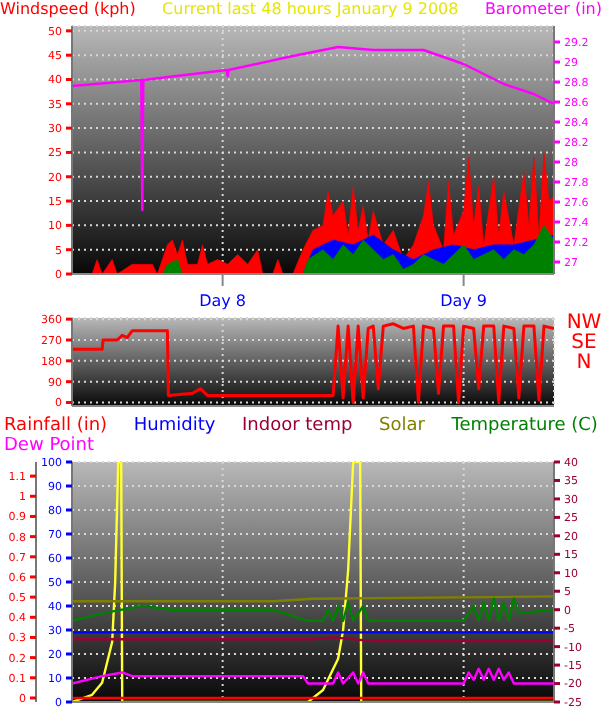 The width and height of the screenshot is (602, 714). What do you see at coordinates (584, 345) in the screenshot?
I see `y2-axis-title: NWSEN` at bounding box center [584, 345].